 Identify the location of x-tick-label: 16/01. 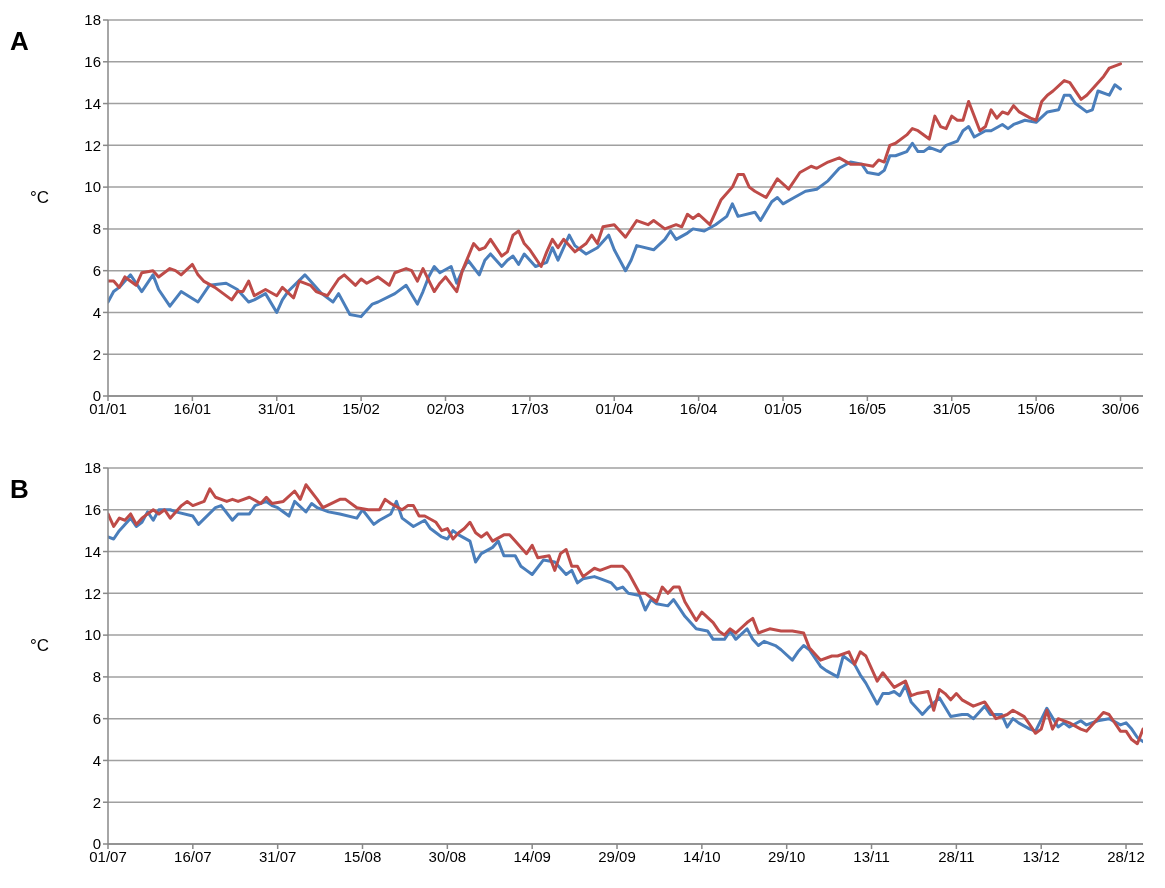
(192, 408).